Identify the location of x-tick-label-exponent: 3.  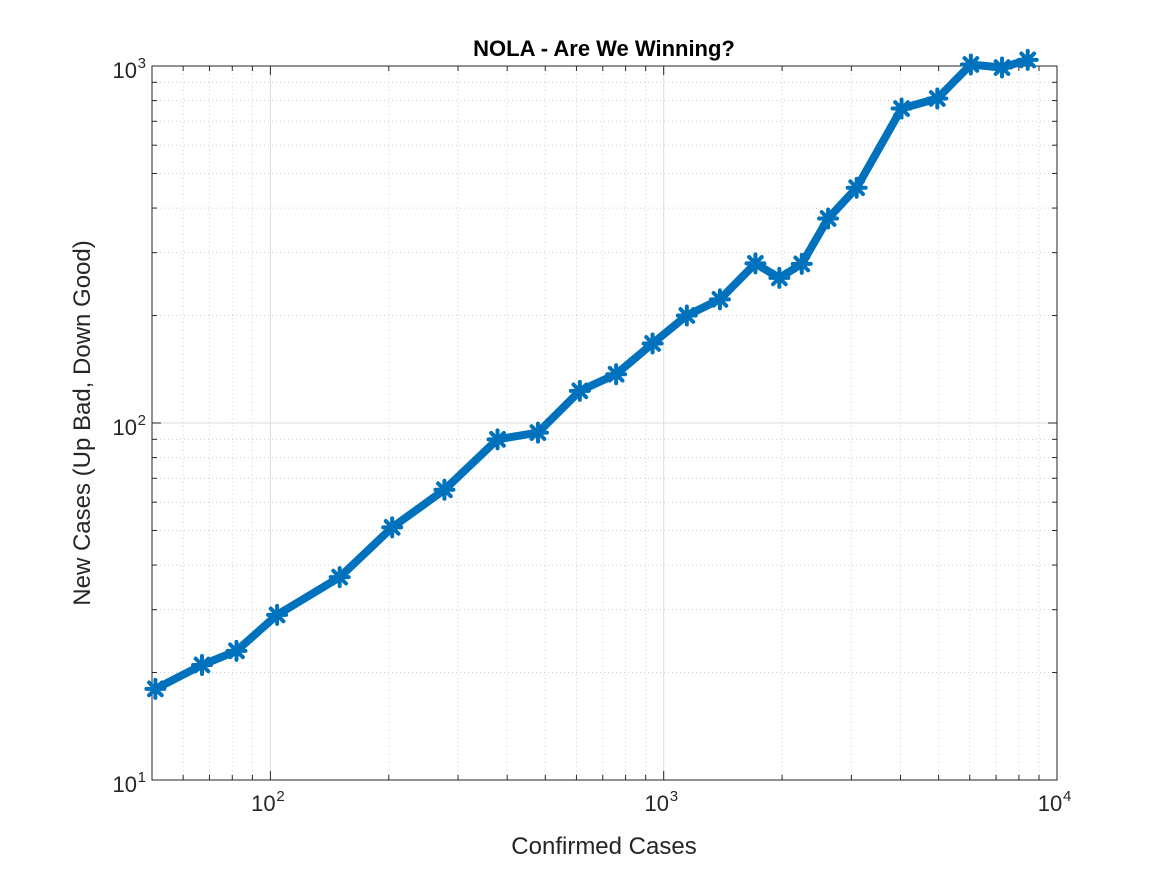
(674, 796).